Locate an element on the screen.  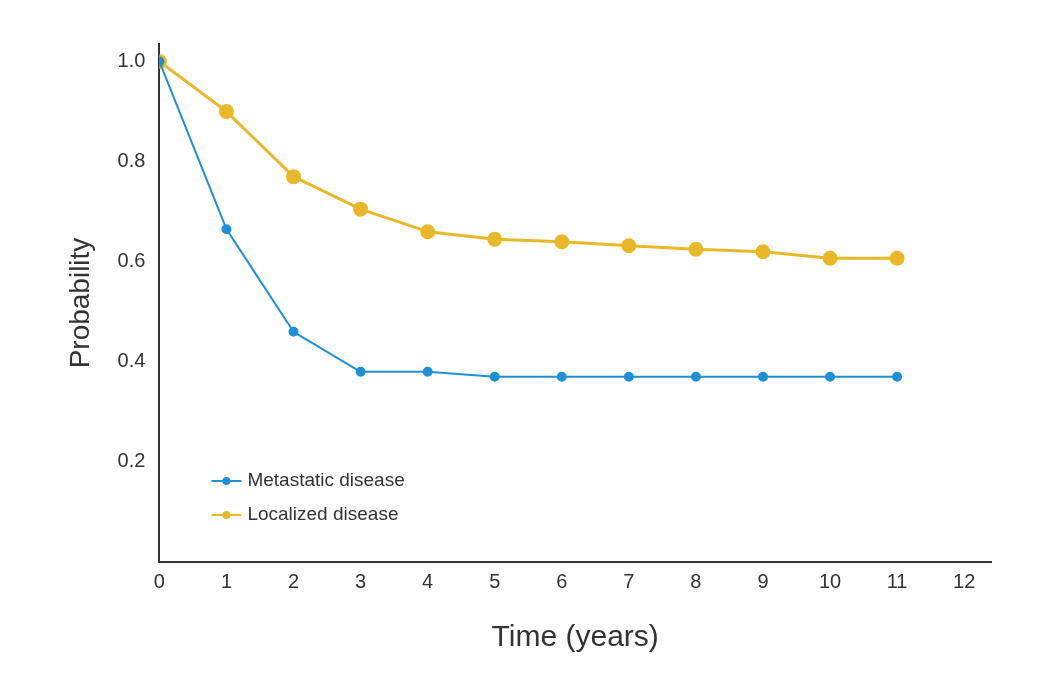
y-tick-label: 0.2 is located at coordinates (131, 460).